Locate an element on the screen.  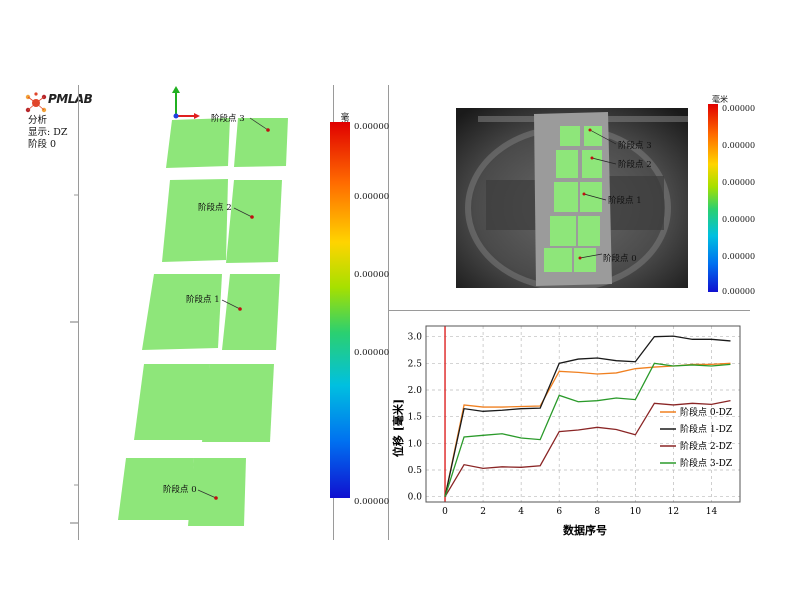
info-stage: 阶段 0 is located at coordinates (42, 144).